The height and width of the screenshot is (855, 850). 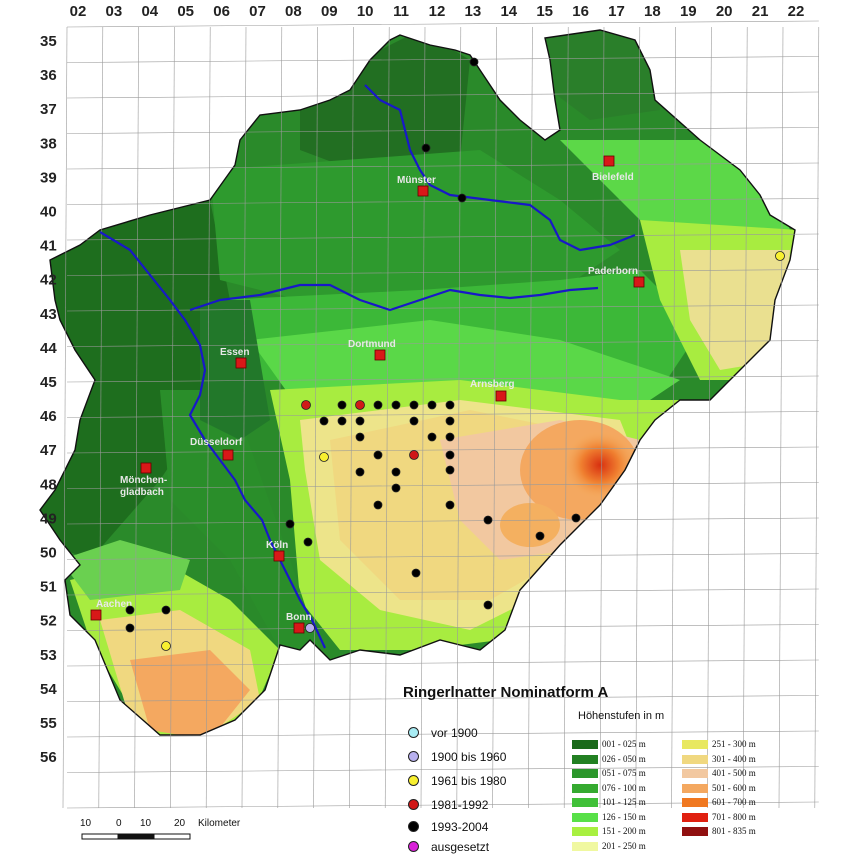 What do you see at coordinates (48, 621) in the screenshot?
I see `grid-row-number: 52` at bounding box center [48, 621].